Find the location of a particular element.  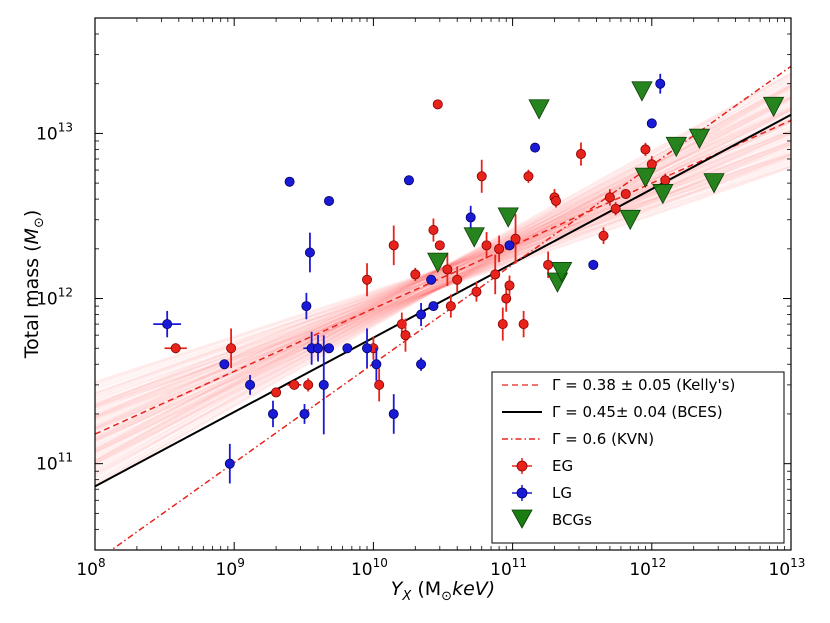

x-tick-label-0: 10⁸ is located at coordinates (90, 568).